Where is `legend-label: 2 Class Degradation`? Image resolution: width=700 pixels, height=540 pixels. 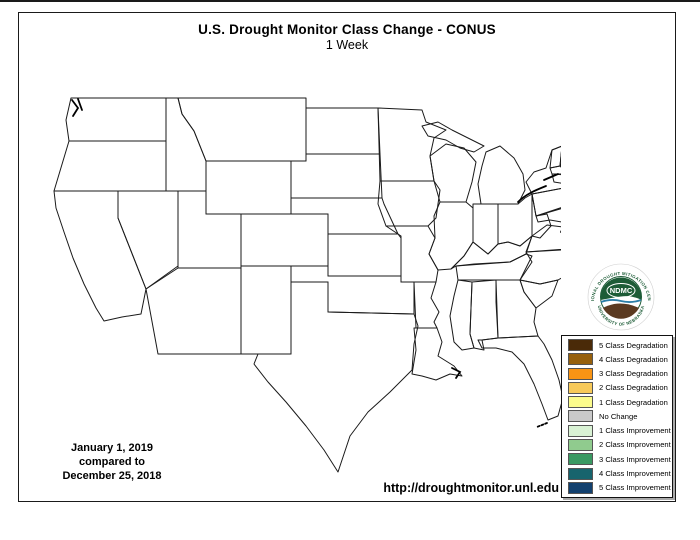 legend-label: 2 Class Degradation is located at coordinates (633, 388).